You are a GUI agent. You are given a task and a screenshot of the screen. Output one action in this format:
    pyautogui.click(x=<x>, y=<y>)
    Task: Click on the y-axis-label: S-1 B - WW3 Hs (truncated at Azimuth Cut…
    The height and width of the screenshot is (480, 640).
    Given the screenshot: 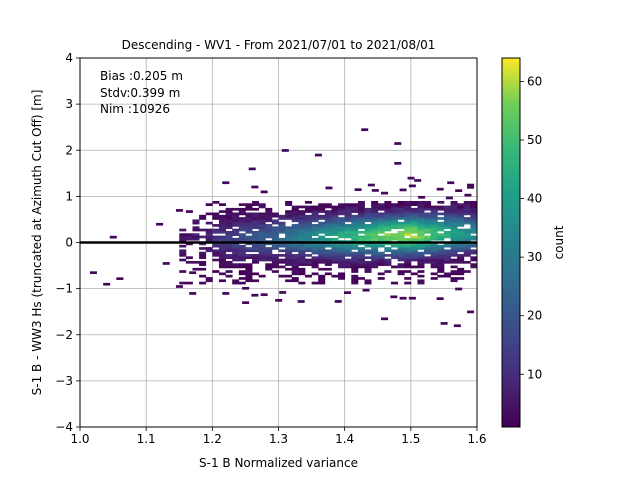 What is the action you would take?
    pyautogui.click(x=37, y=243)
    